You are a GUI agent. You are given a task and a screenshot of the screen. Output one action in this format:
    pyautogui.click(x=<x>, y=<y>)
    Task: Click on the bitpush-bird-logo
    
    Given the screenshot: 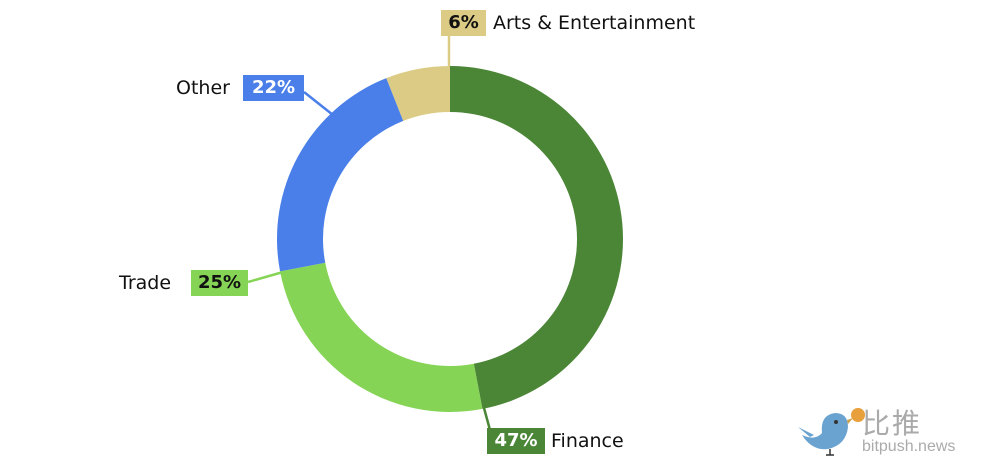 What is the action you would take?
    pyautogui.click(x=831, y=432)
    